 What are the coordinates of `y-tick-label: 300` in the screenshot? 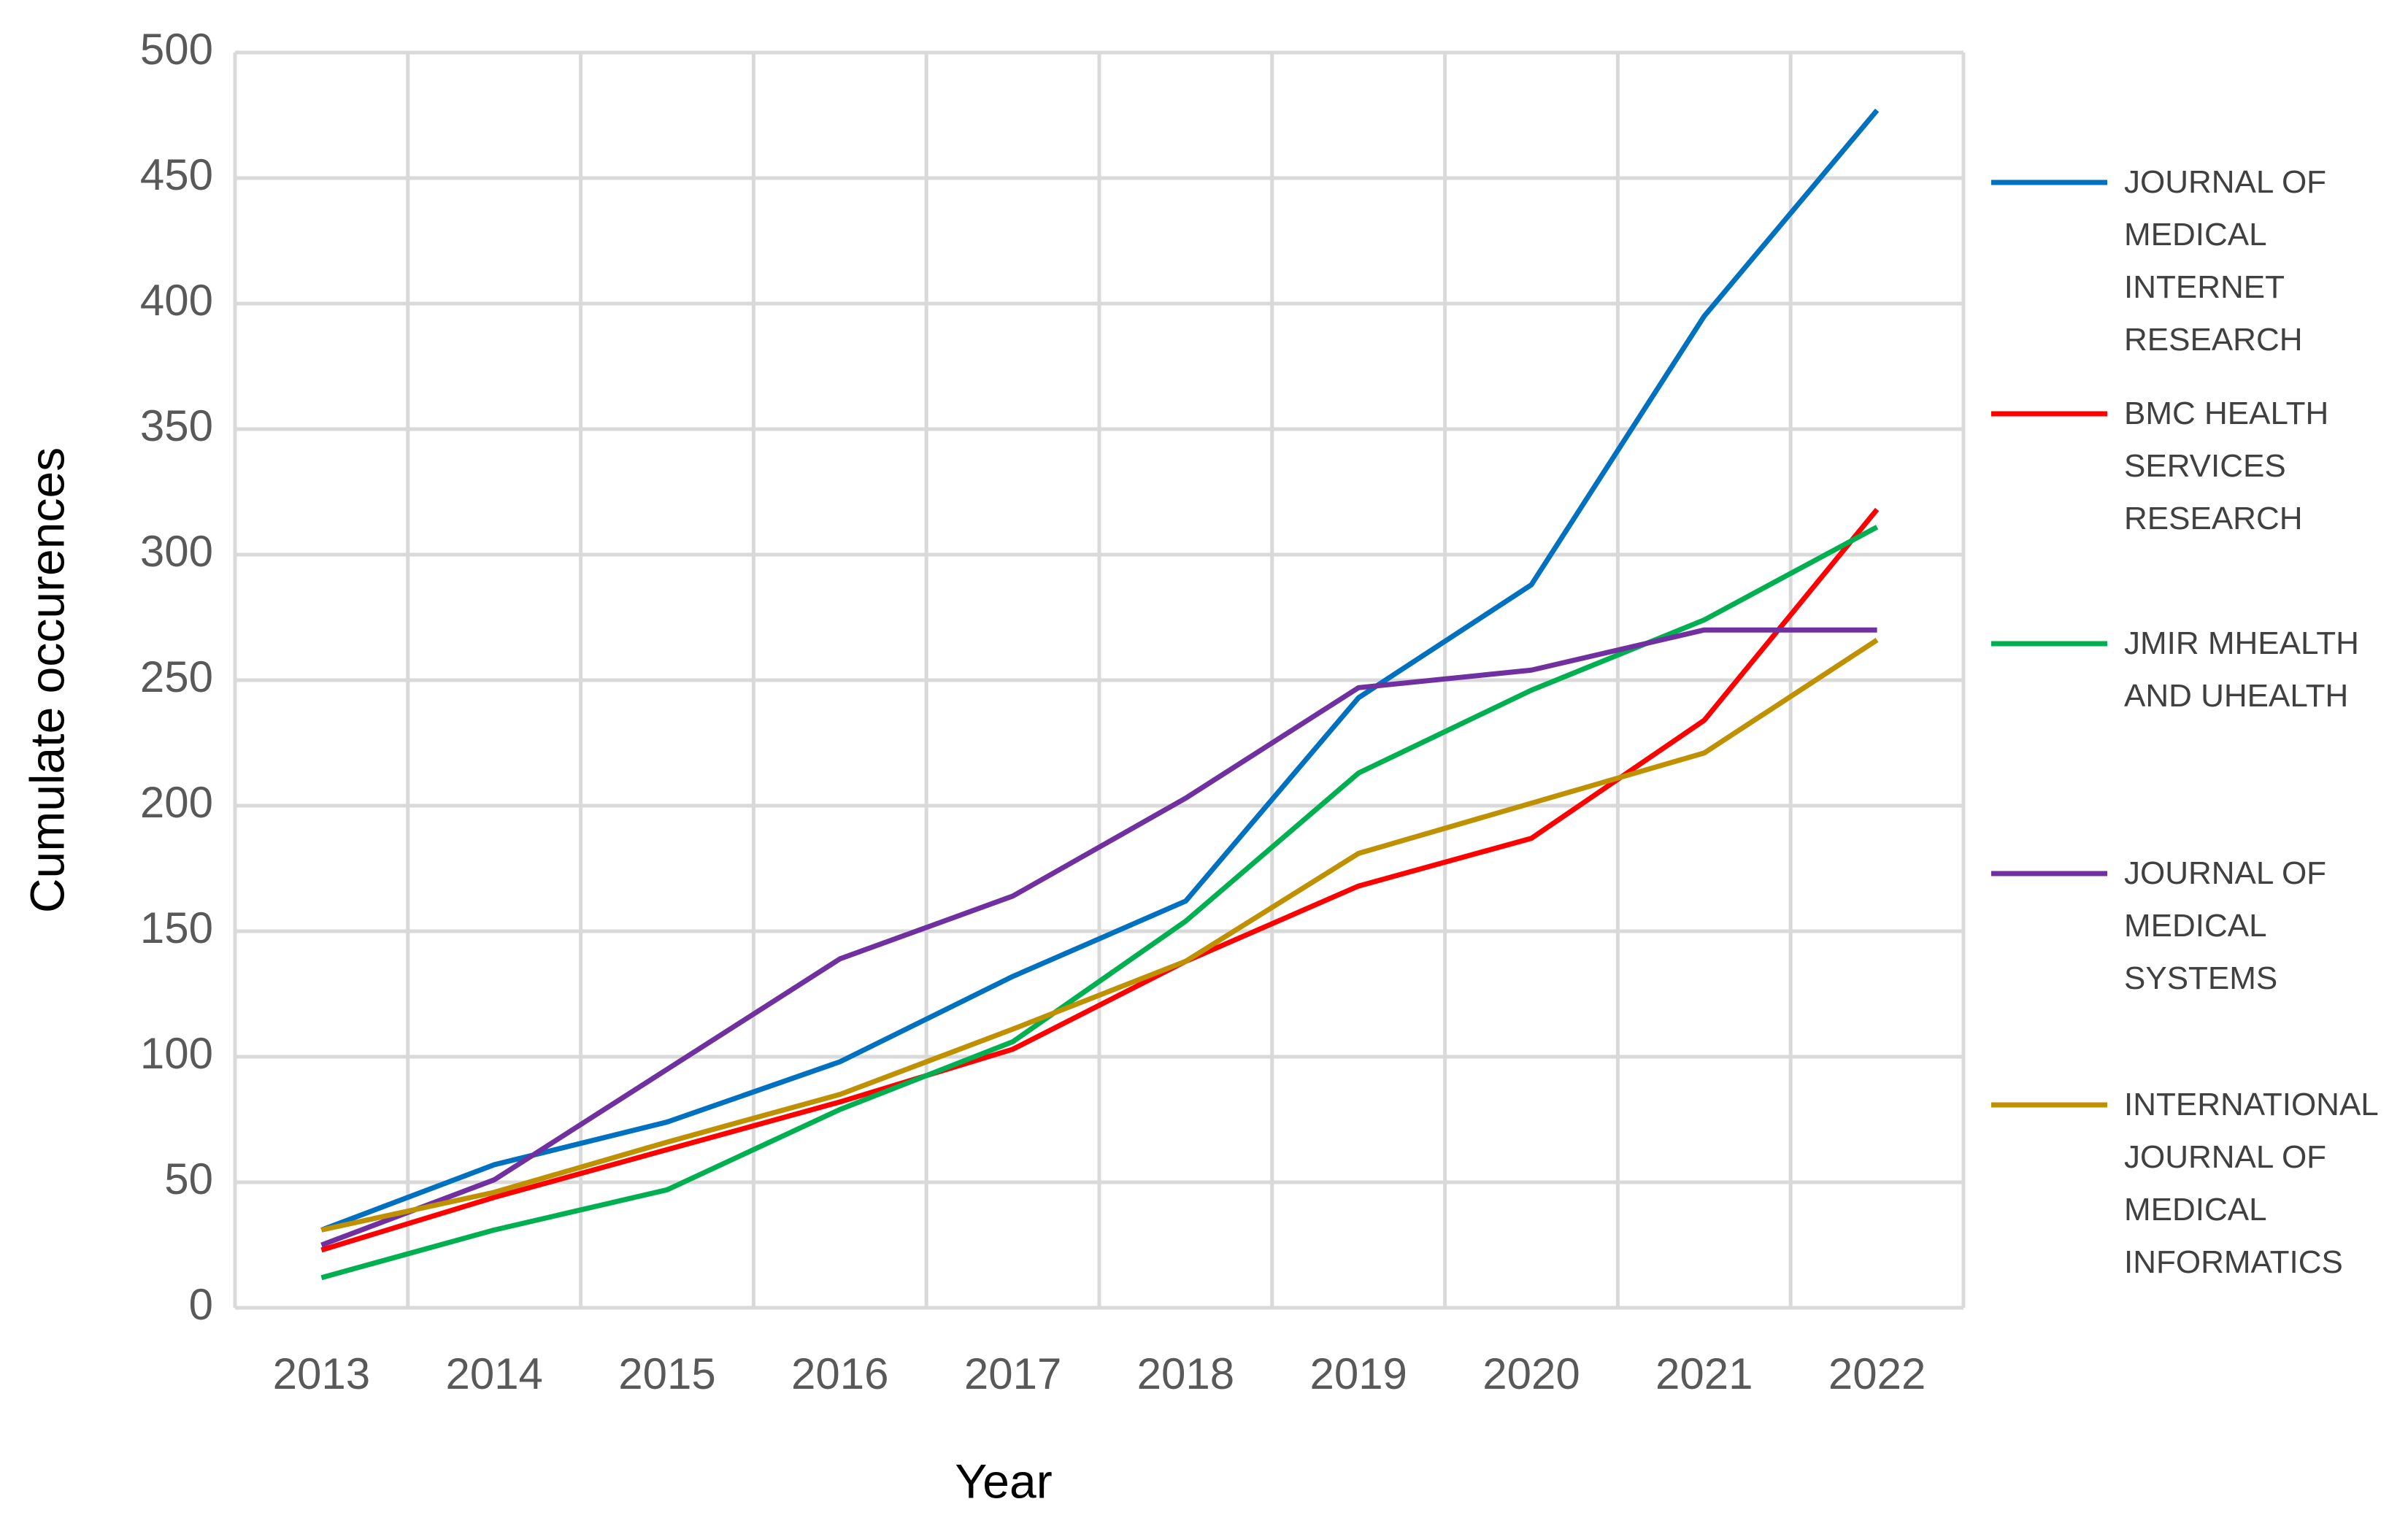 It's located at (176, 551).